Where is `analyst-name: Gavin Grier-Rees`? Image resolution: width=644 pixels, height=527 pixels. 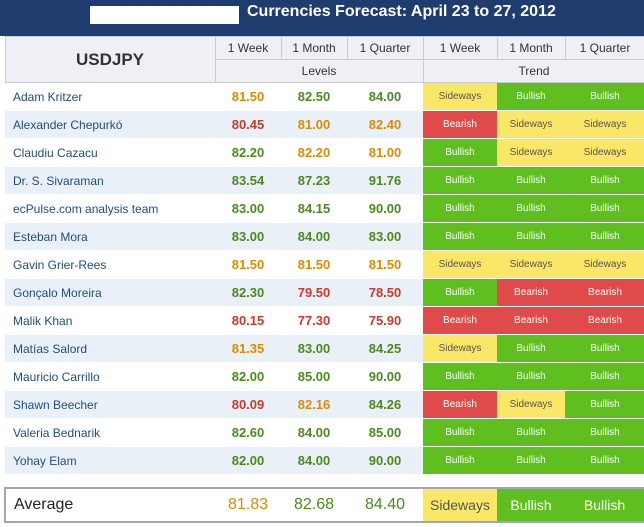 analyst-name: Gavin Grier-Rees is located at coordinates (110, 264).